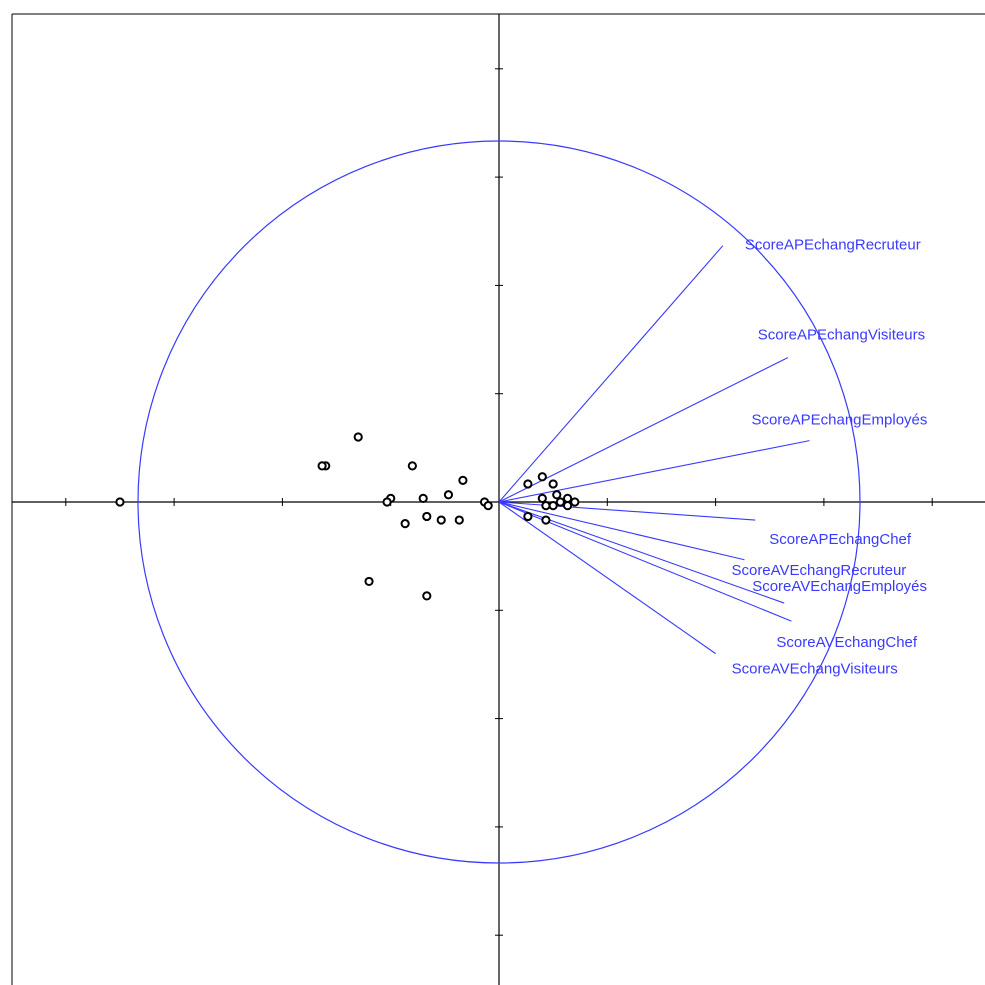  What do you see at coordinates (347, 516) in the screenshot?
I see `observation-points` at bounding box center [347, 516].